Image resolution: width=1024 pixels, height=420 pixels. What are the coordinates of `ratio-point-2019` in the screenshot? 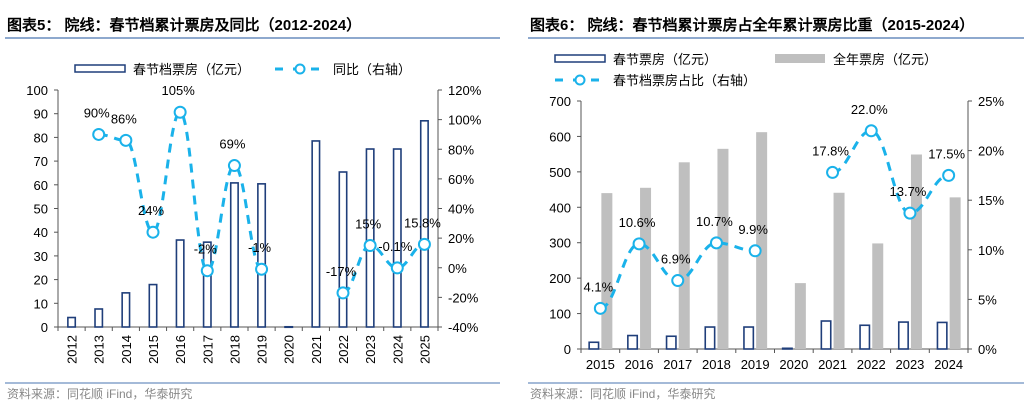 It's located at (262, 269).